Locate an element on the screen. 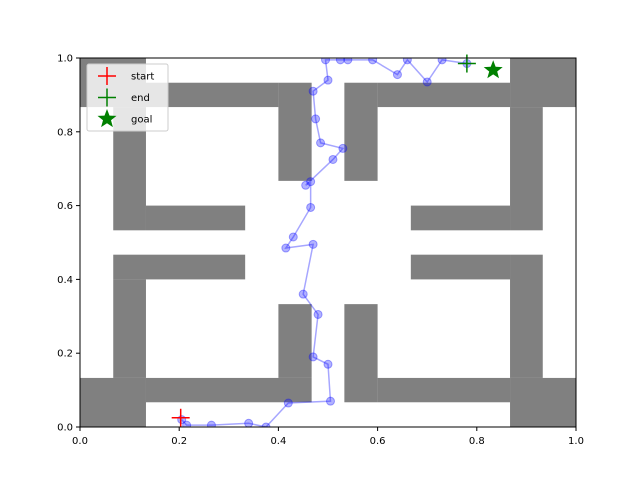  goal-marker is located at coordinates (493, 69).